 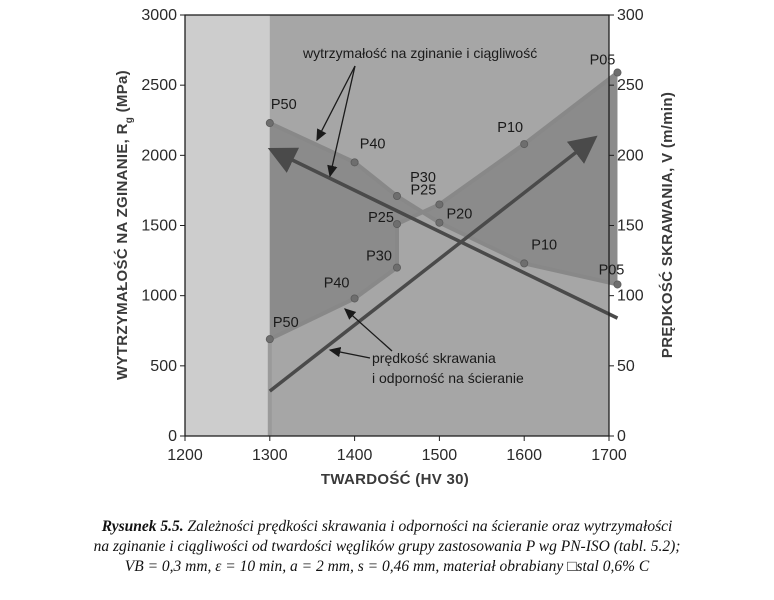 I want to click on x-tick-label-1: 1200, so click(x=185, y=455).